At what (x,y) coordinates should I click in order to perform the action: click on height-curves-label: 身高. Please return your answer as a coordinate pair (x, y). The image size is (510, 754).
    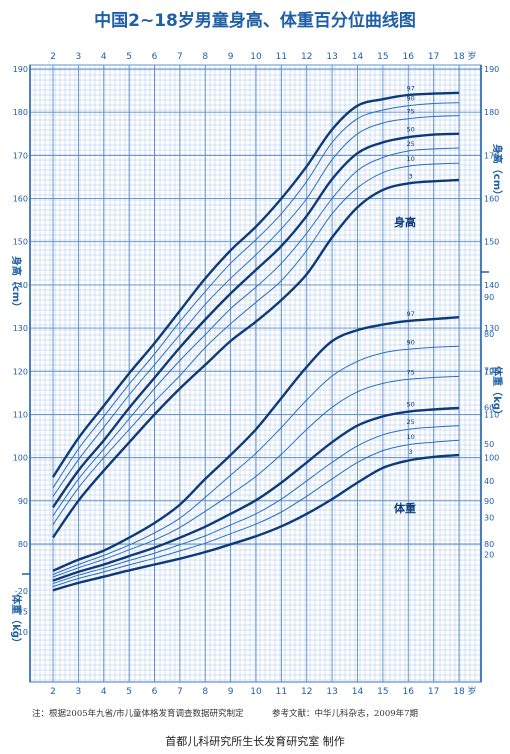
    Looking at the image, I should click on (405, 222).